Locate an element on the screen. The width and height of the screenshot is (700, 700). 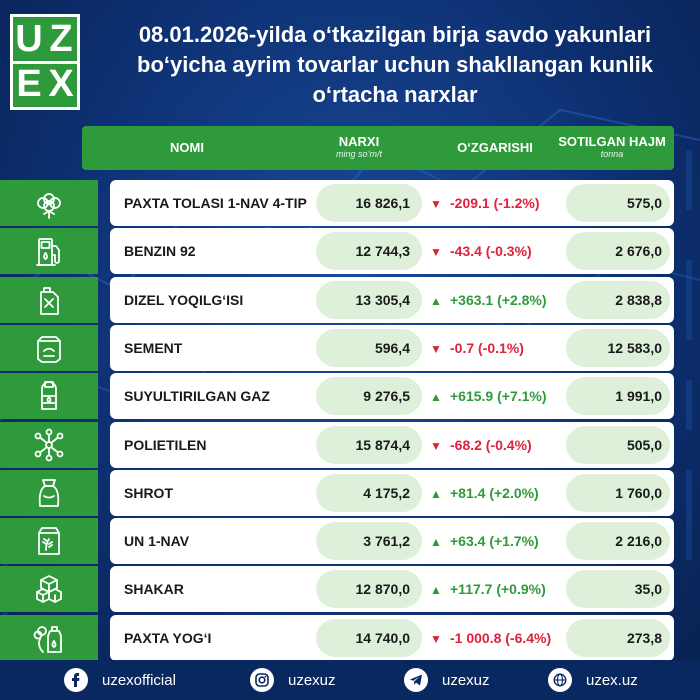
product-change: ▼ -0.7 (-0.1%) is located at coordinates (500, 348).